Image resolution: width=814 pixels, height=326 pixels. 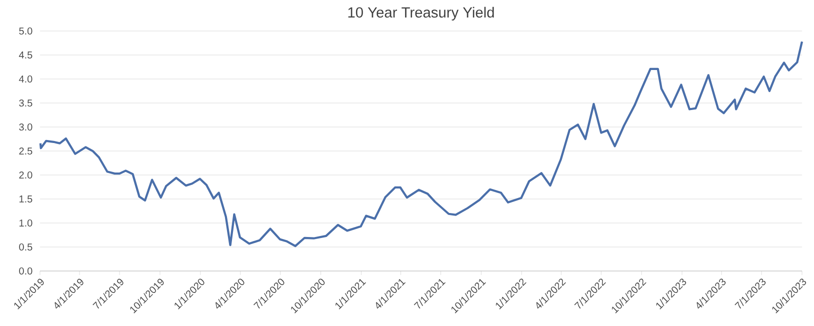 What do you see at coordinates (25, 55) in the screenshot?
I see `y-tick-label: 4.5` at bounding box center [25, 55].